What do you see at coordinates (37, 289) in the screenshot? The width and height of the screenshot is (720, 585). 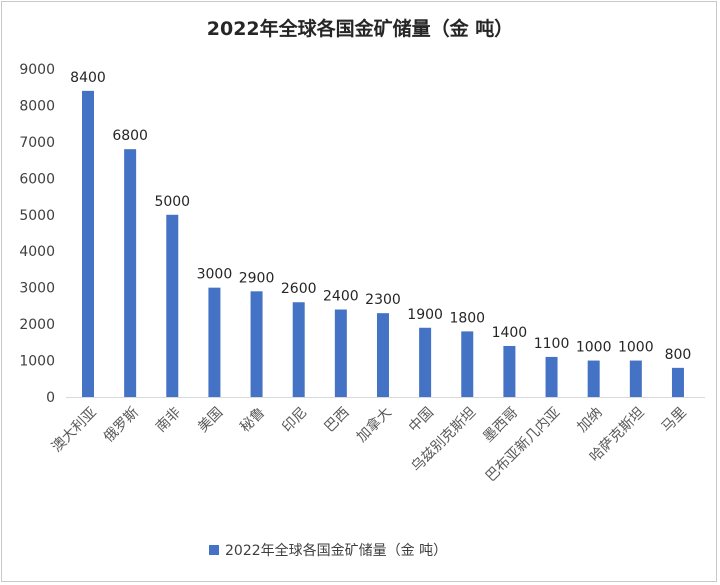 I see `y-tick-label: 3000` at bounding box center [37, 289].